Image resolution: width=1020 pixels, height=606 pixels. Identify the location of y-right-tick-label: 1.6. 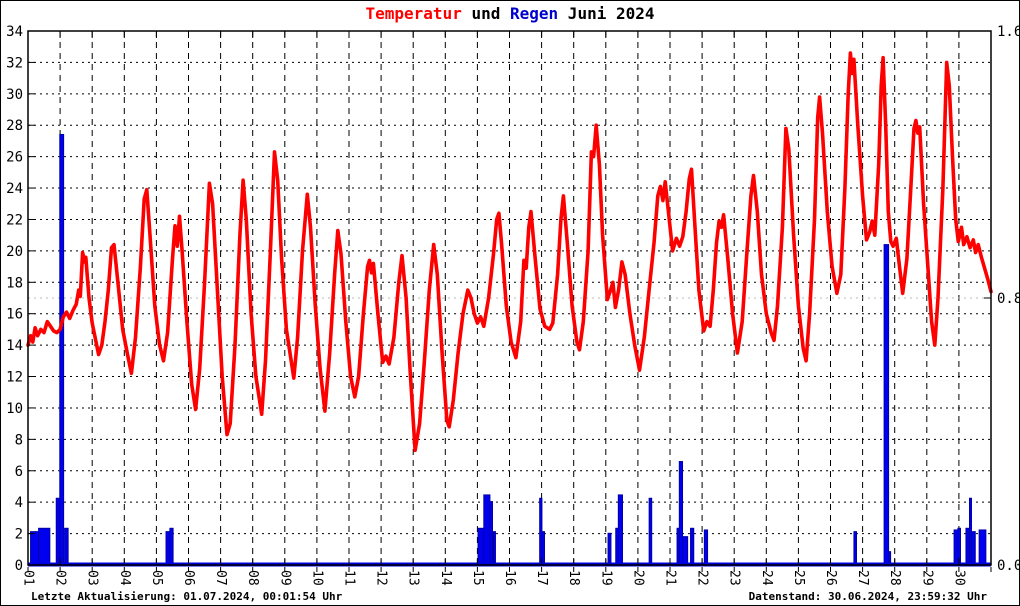
(1008, 32).